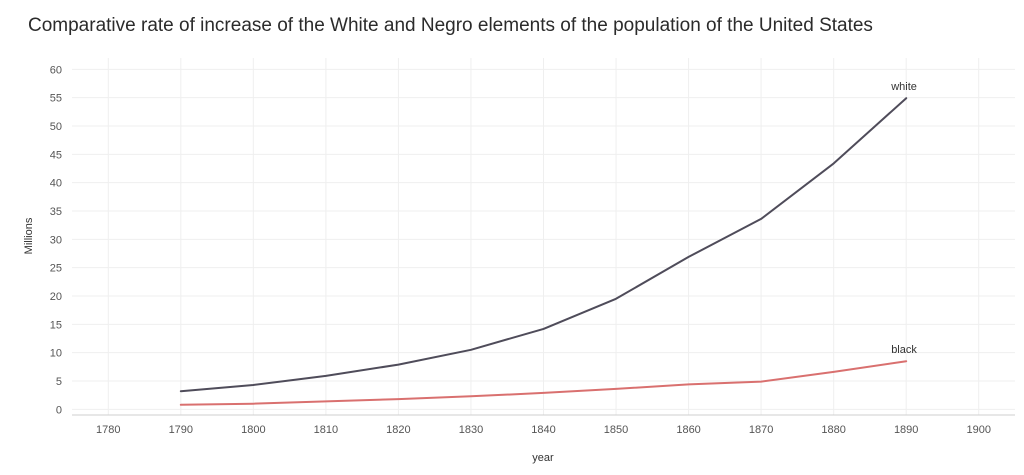 This screenshot has width=1024, height=475. What do you see at coordinates (543, 430) in the screenshot?
I see `x-tick-label: 1840` at bounding box center [543, 430].